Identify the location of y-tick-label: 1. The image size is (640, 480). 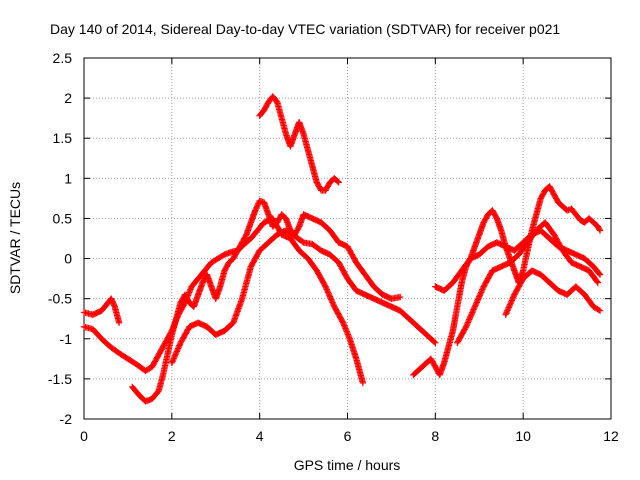
(68, 178).